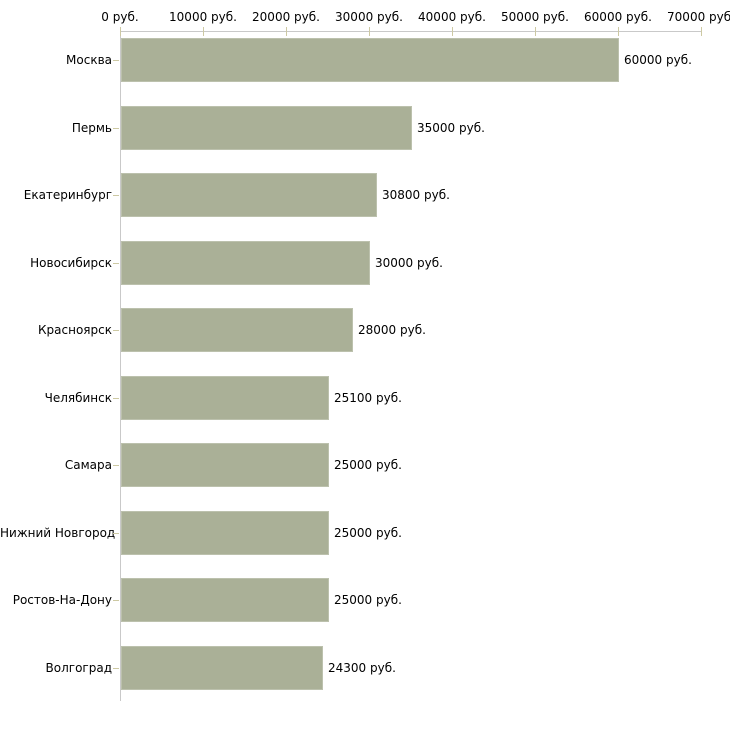 The height and width of the screenshot is (730, 730). I want to click on value-label: 60000 руб., so click(658, 60).